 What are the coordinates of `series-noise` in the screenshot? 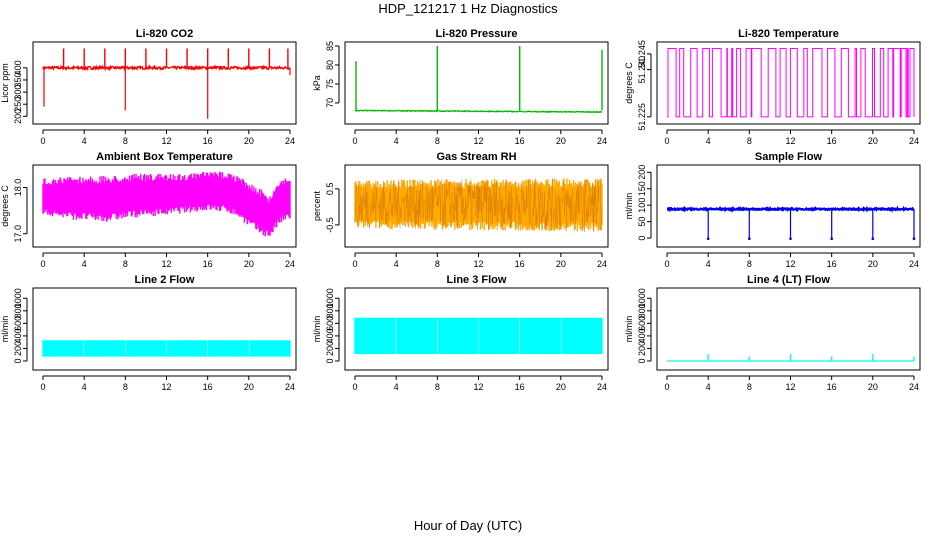 It's located at (478, 205).